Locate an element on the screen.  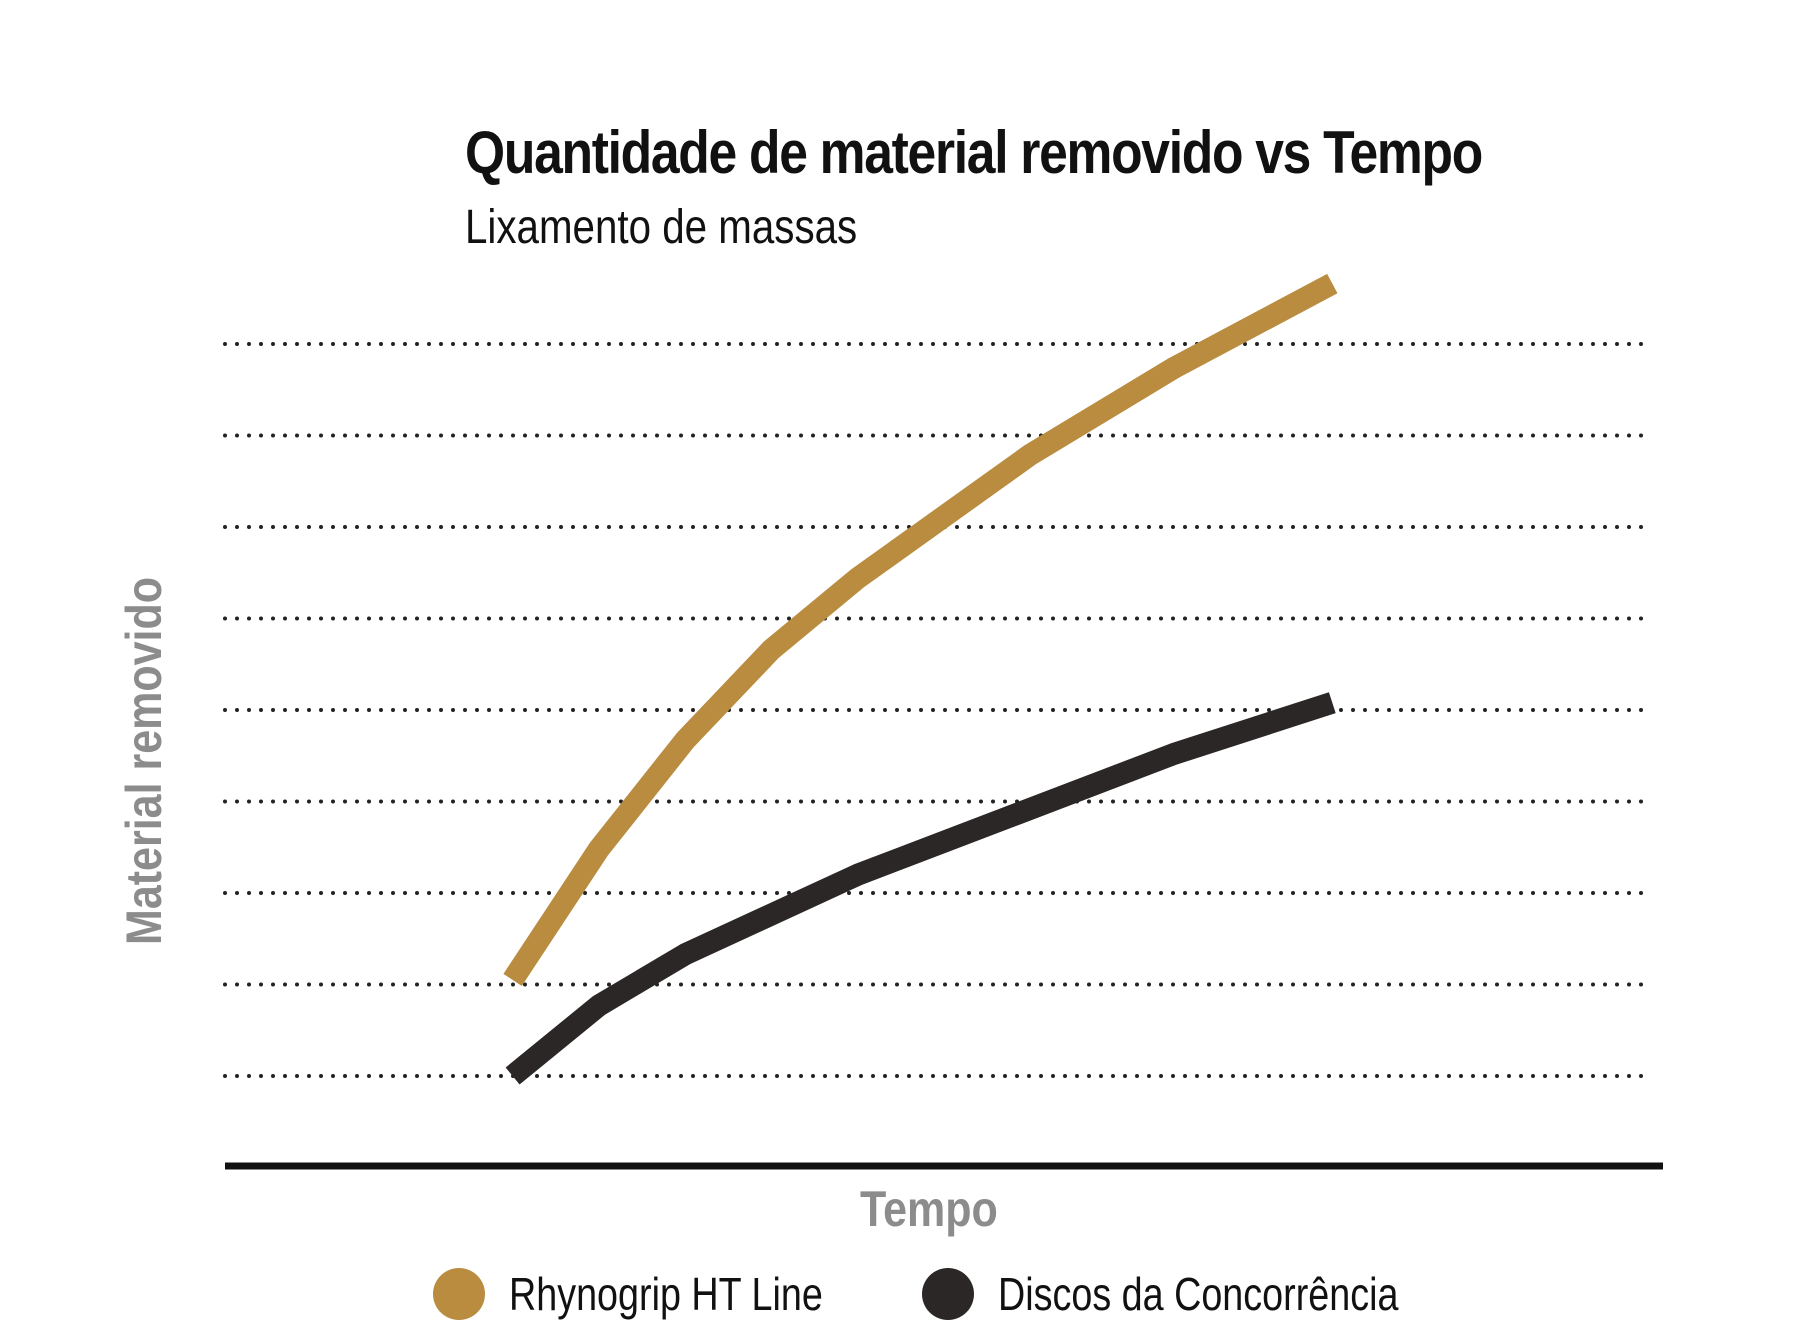
x-axis-label: Tempo is located at coordinates (929, 1209).